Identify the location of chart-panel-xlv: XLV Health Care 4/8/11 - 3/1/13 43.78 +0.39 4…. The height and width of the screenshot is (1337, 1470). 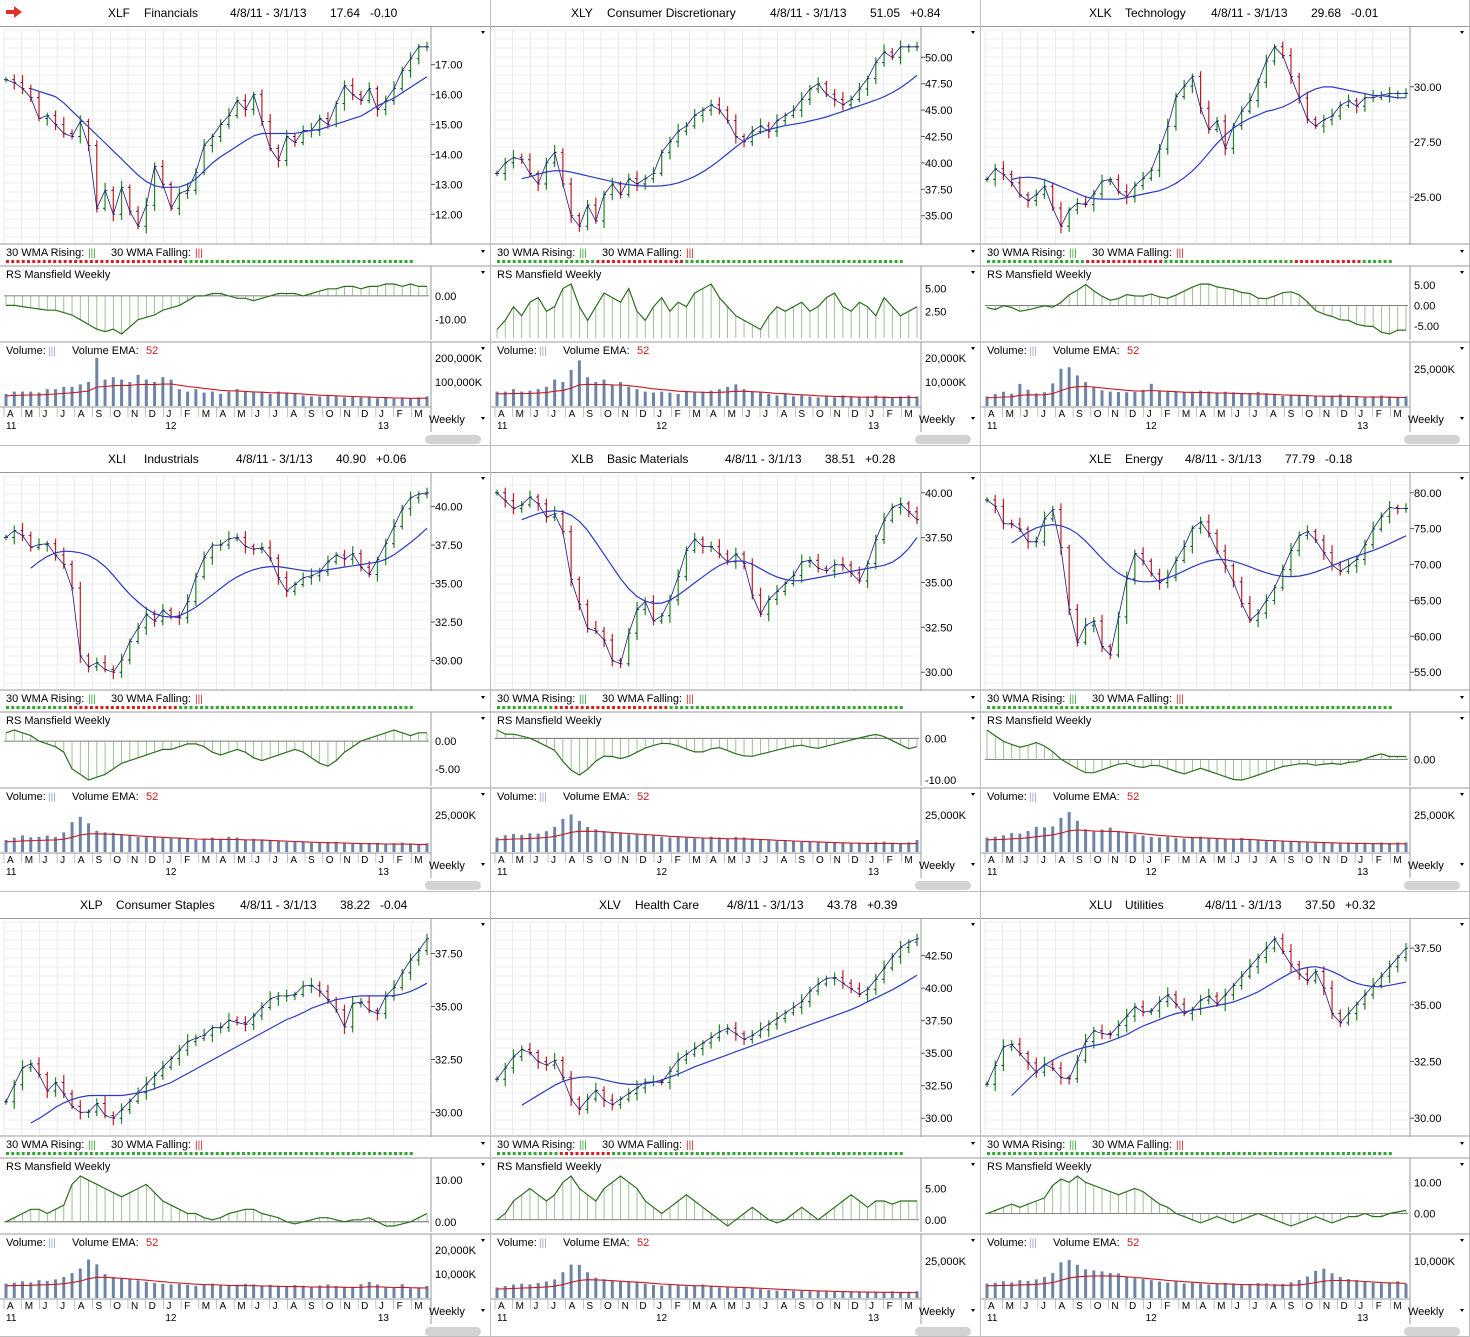
(736, 1114).